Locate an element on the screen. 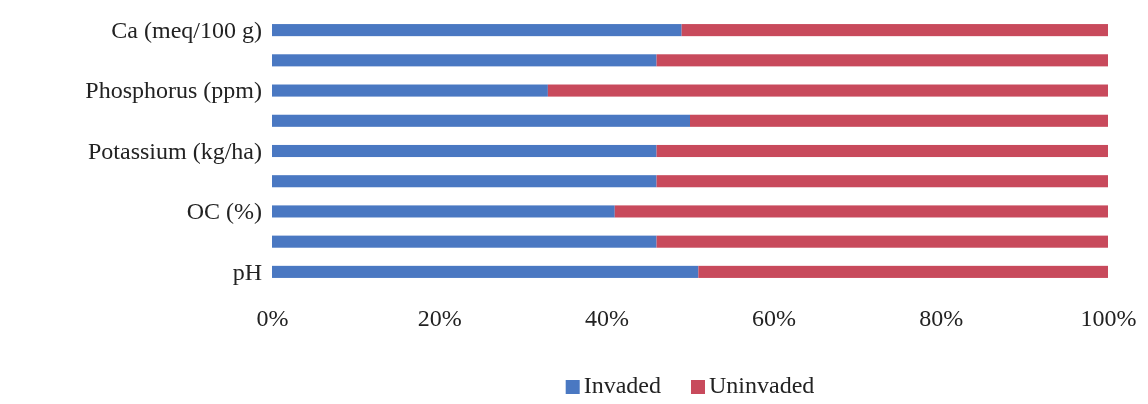 The width and height of the screenshot is (1148, 404). y-tick-label: Ca (meq/100 g) is located at coordinates (186, 29).